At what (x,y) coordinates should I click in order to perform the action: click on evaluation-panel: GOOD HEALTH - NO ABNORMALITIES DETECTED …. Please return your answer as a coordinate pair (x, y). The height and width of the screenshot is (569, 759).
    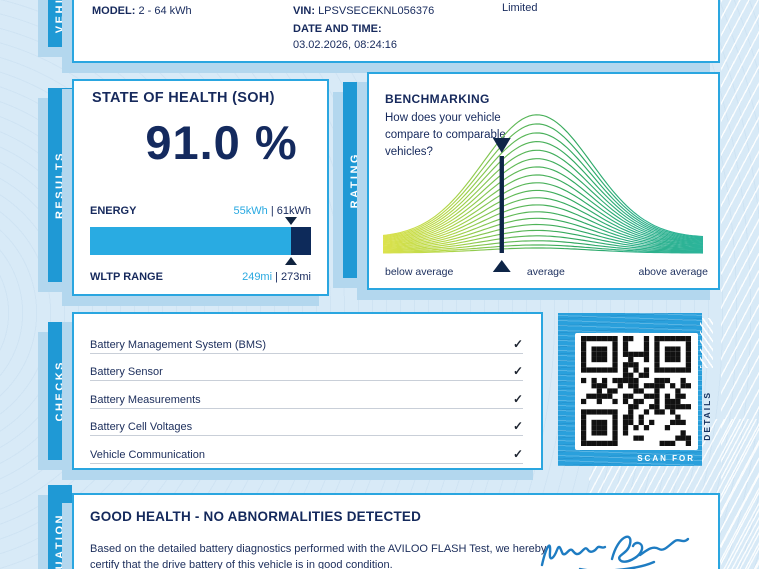
    Looking at the image, I should click on (396, 531).